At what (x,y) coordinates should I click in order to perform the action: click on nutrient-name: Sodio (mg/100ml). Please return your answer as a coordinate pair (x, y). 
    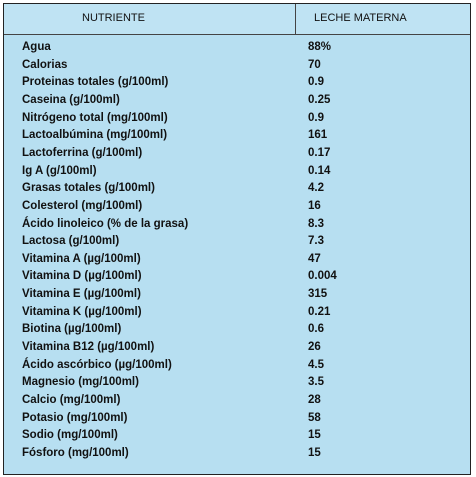
    Looking at the image, I should click on (70, 435).